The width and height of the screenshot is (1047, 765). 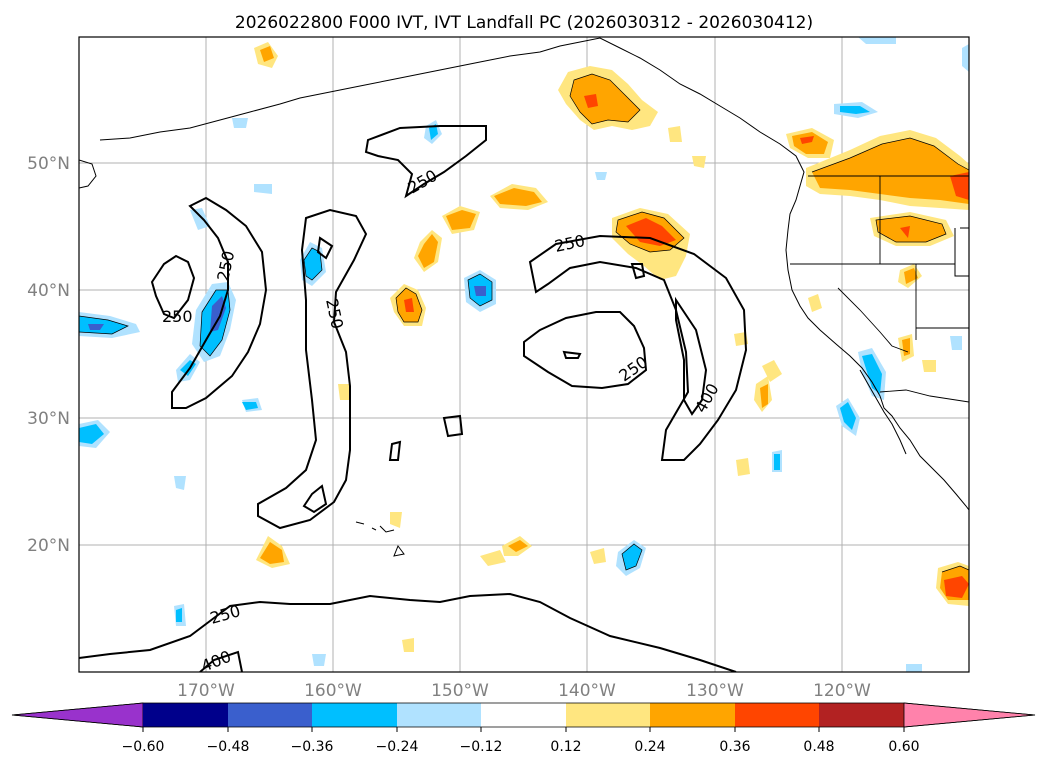 I want to click on pc-fill-orange-145w-s, so click(x=518, y=546).